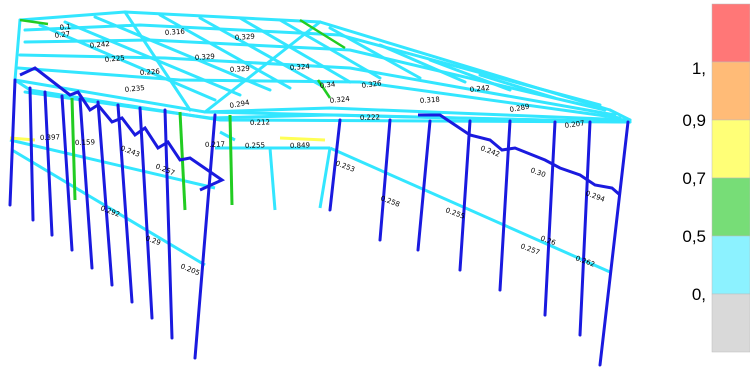 This screenshot has width=750, height=381. What do you see at coordinates (215, 144) in the screenshot?
I see `member-label: 0.217` at bounding box center [215, 144].